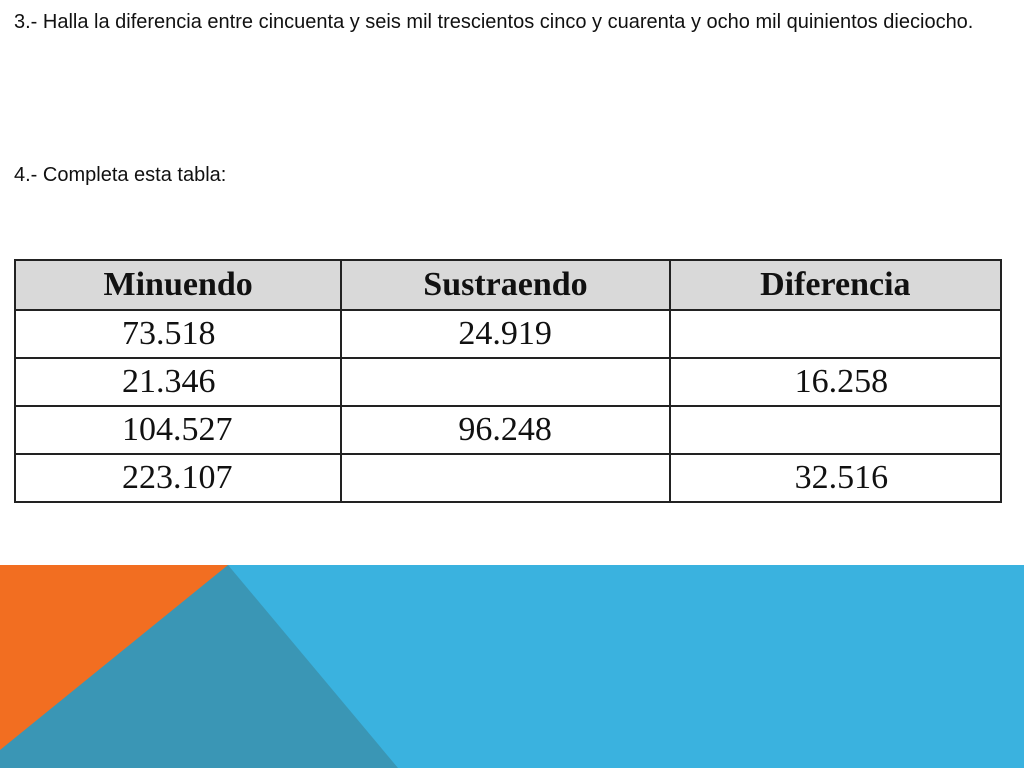 This screenshot has width=1024, height=768. I want to click on table-row: 73.518 24.919, so click(508, 334).